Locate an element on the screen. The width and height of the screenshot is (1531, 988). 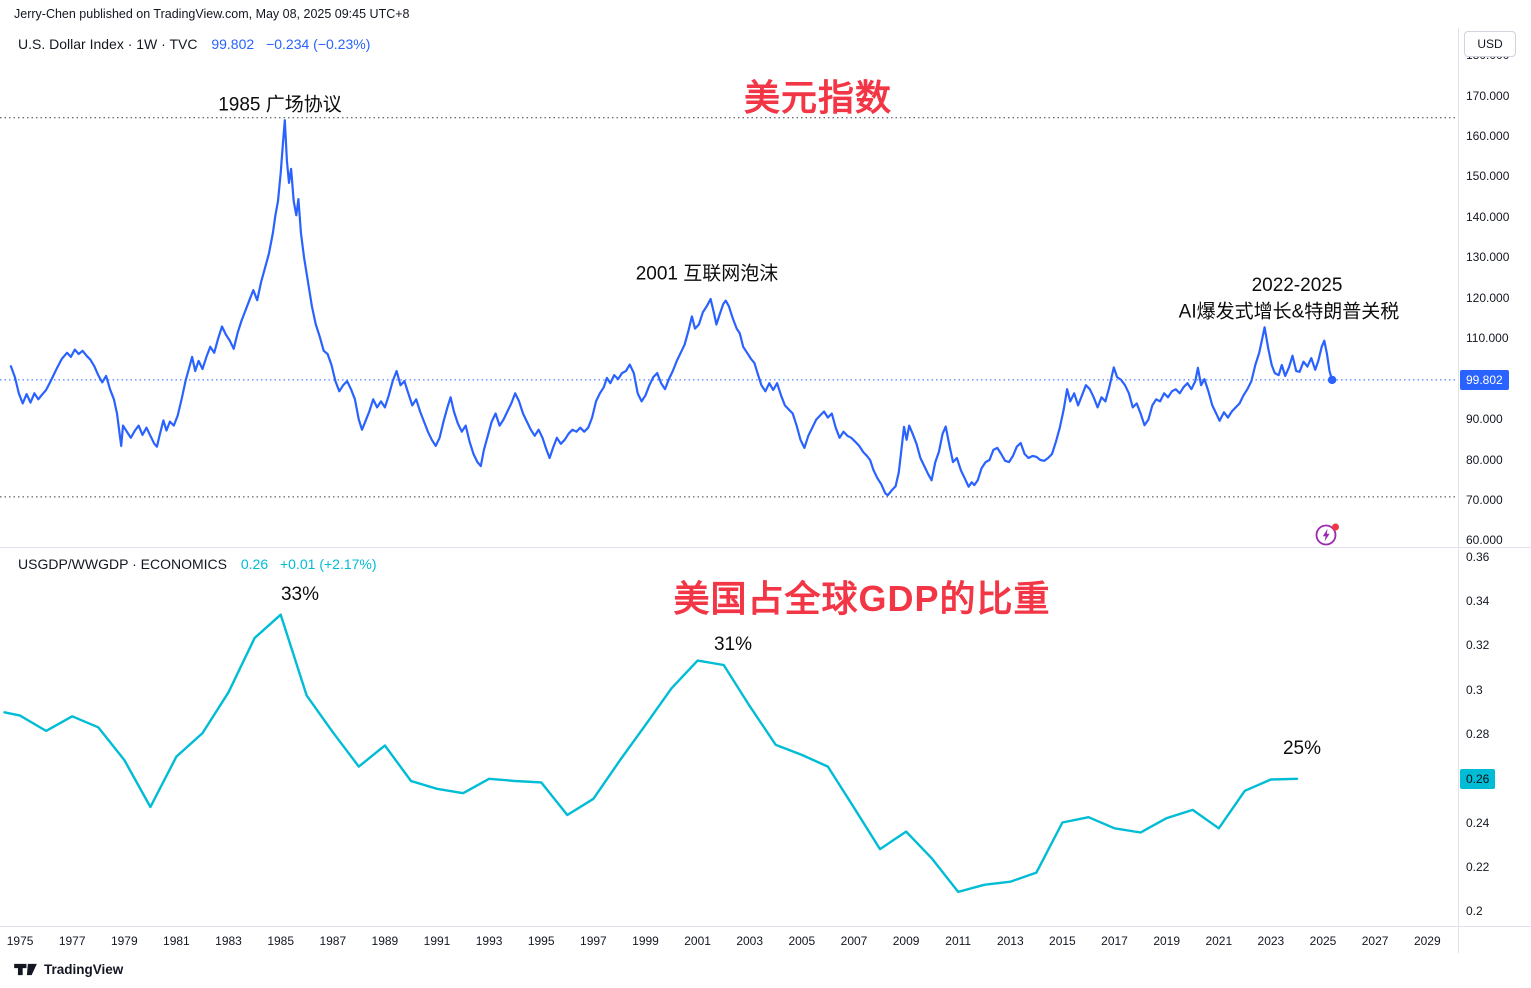
dxy-symbol-title: U.S. Dollar Index · 1W · TVC is located at coordinates (108, 44).